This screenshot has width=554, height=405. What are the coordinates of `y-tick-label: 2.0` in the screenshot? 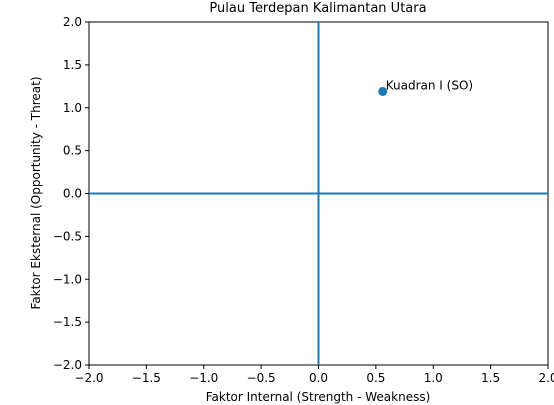 It's located at (72, 22).